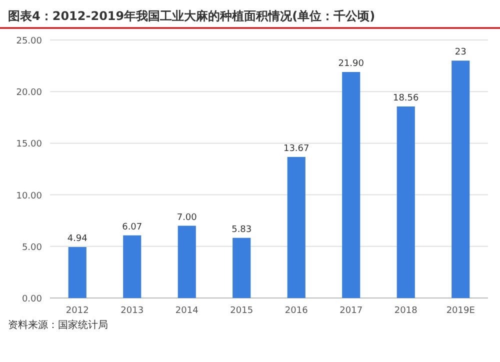 The image size is (500, 362). Describe the element at coordinates (242, 229) in the screenshot. I see `data-label: 5.83` at that location.